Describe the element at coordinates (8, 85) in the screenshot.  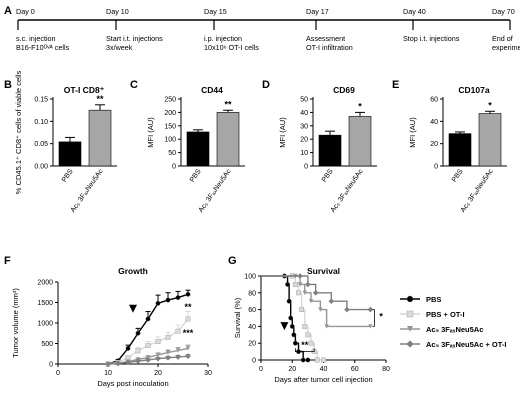
I see `panel-letter-b: B` at that location.